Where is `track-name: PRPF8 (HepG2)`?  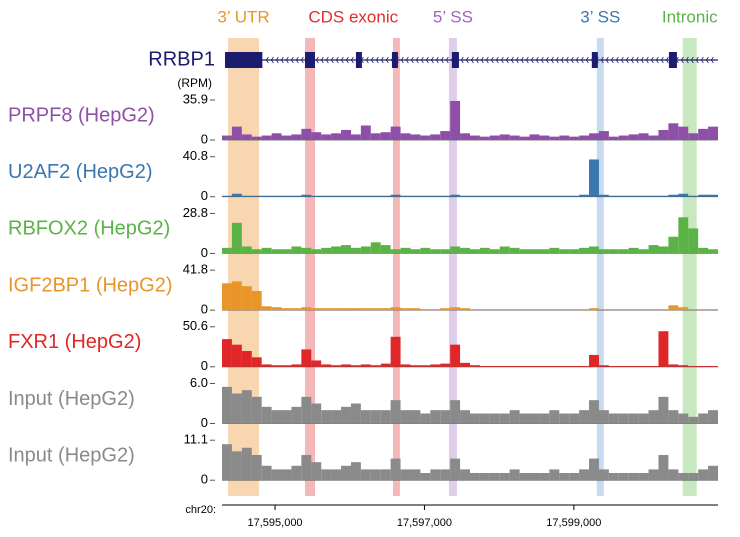 track-name: PRPF8 (HepG2) is located at coordinates (81, 115).